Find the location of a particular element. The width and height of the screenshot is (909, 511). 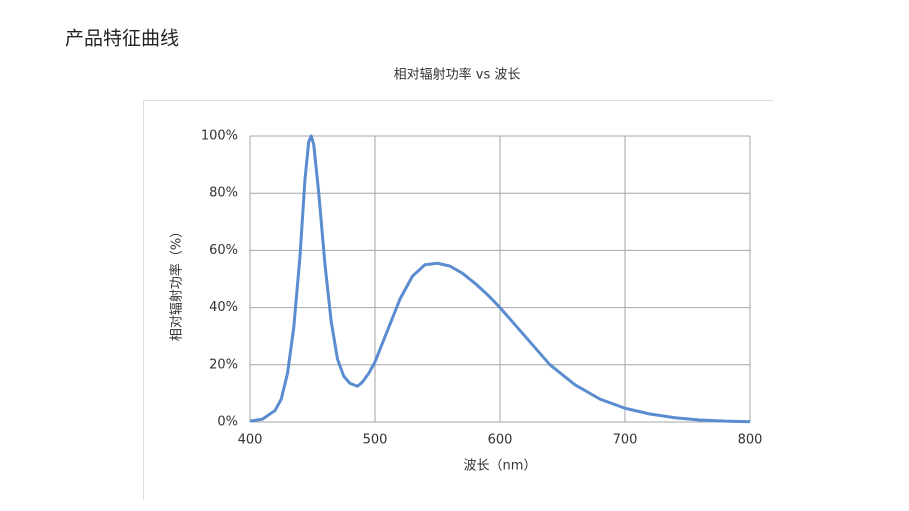

y-tick-label: 0% is located at coordinates (227, 422).